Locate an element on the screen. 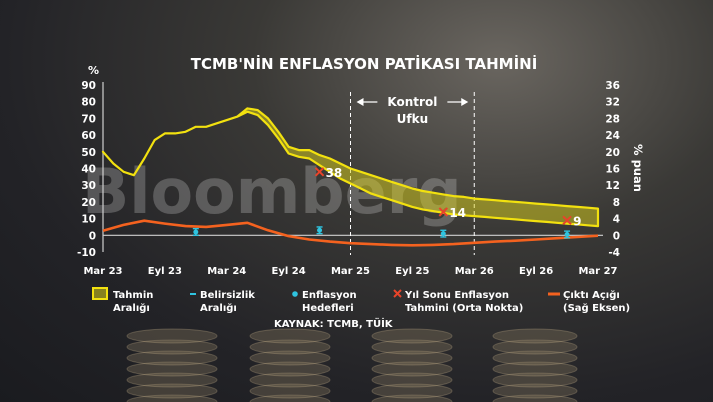 This screenshot has width=713, height=402. legend-swatch-year-end is located at coordinates (397, 293).